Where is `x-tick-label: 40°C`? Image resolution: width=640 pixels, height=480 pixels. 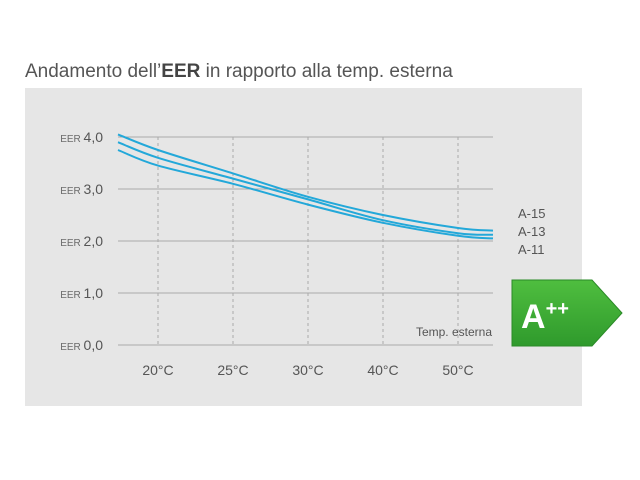 x-tick-label: 40°C is located at coordinates (382, 370).